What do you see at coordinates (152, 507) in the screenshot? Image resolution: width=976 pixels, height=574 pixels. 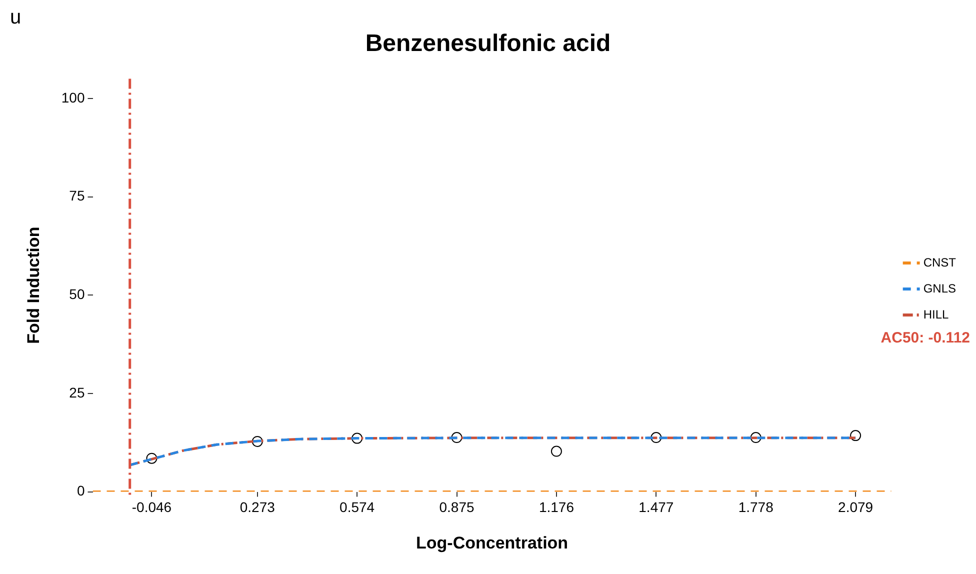 I see `x-tick-label: -0.046` at bounding box center [152, 507].